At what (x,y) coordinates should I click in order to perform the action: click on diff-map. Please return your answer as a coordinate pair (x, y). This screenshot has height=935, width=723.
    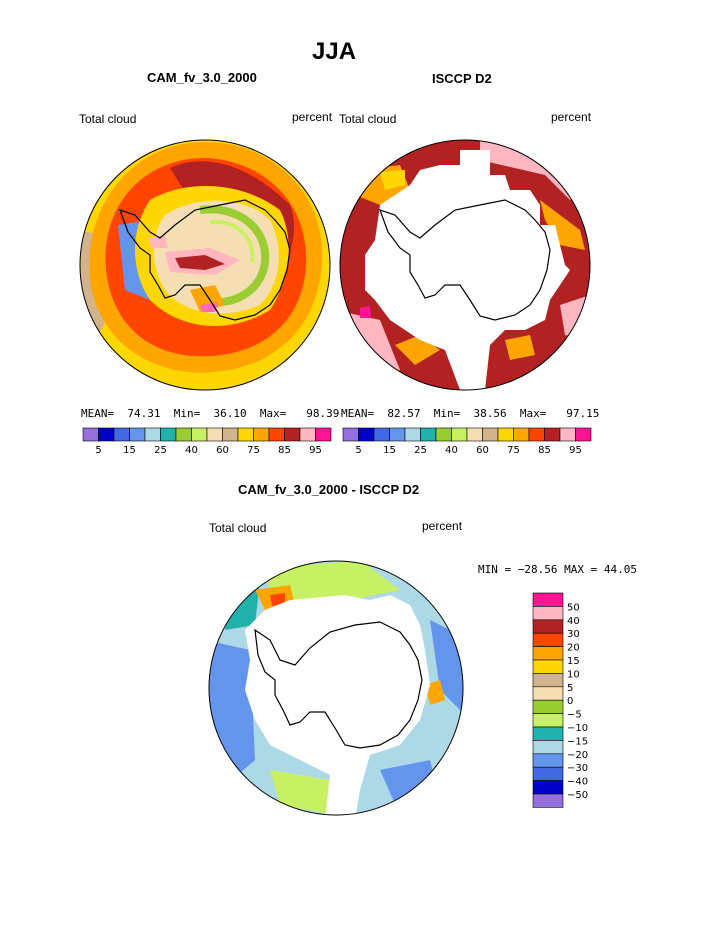
    Looking at the image, I should click on (336, 688).